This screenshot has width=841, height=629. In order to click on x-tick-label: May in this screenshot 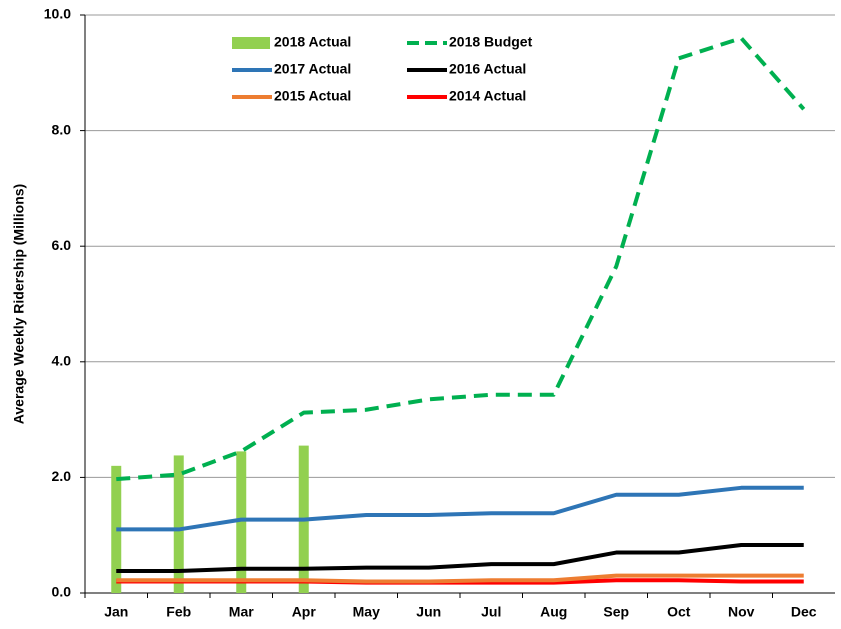, I will do `click(366, 612)`.